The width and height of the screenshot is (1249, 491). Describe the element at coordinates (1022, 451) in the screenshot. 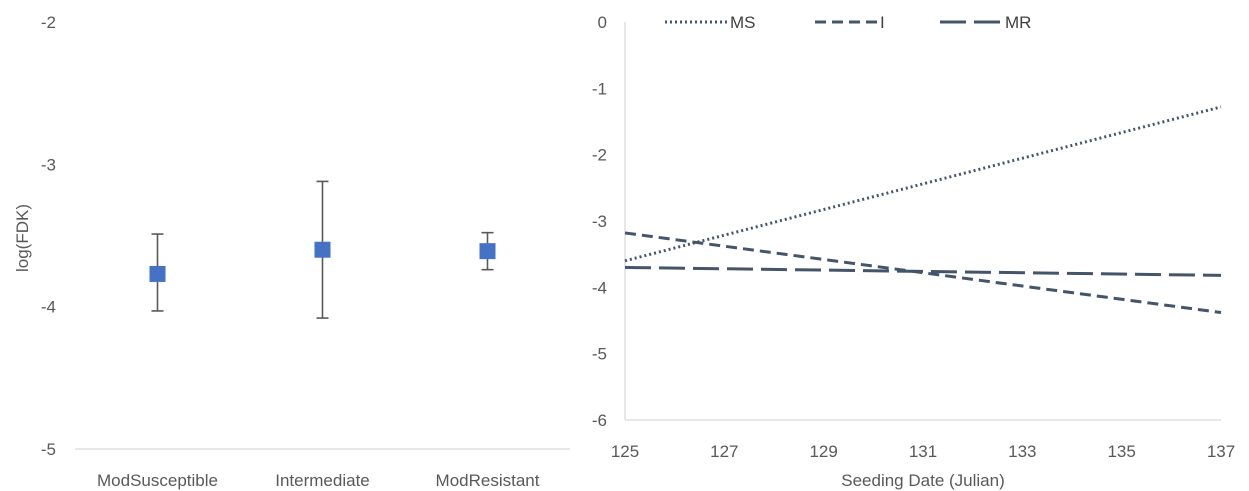

I see `right-x-tick-label: 133` at that location.